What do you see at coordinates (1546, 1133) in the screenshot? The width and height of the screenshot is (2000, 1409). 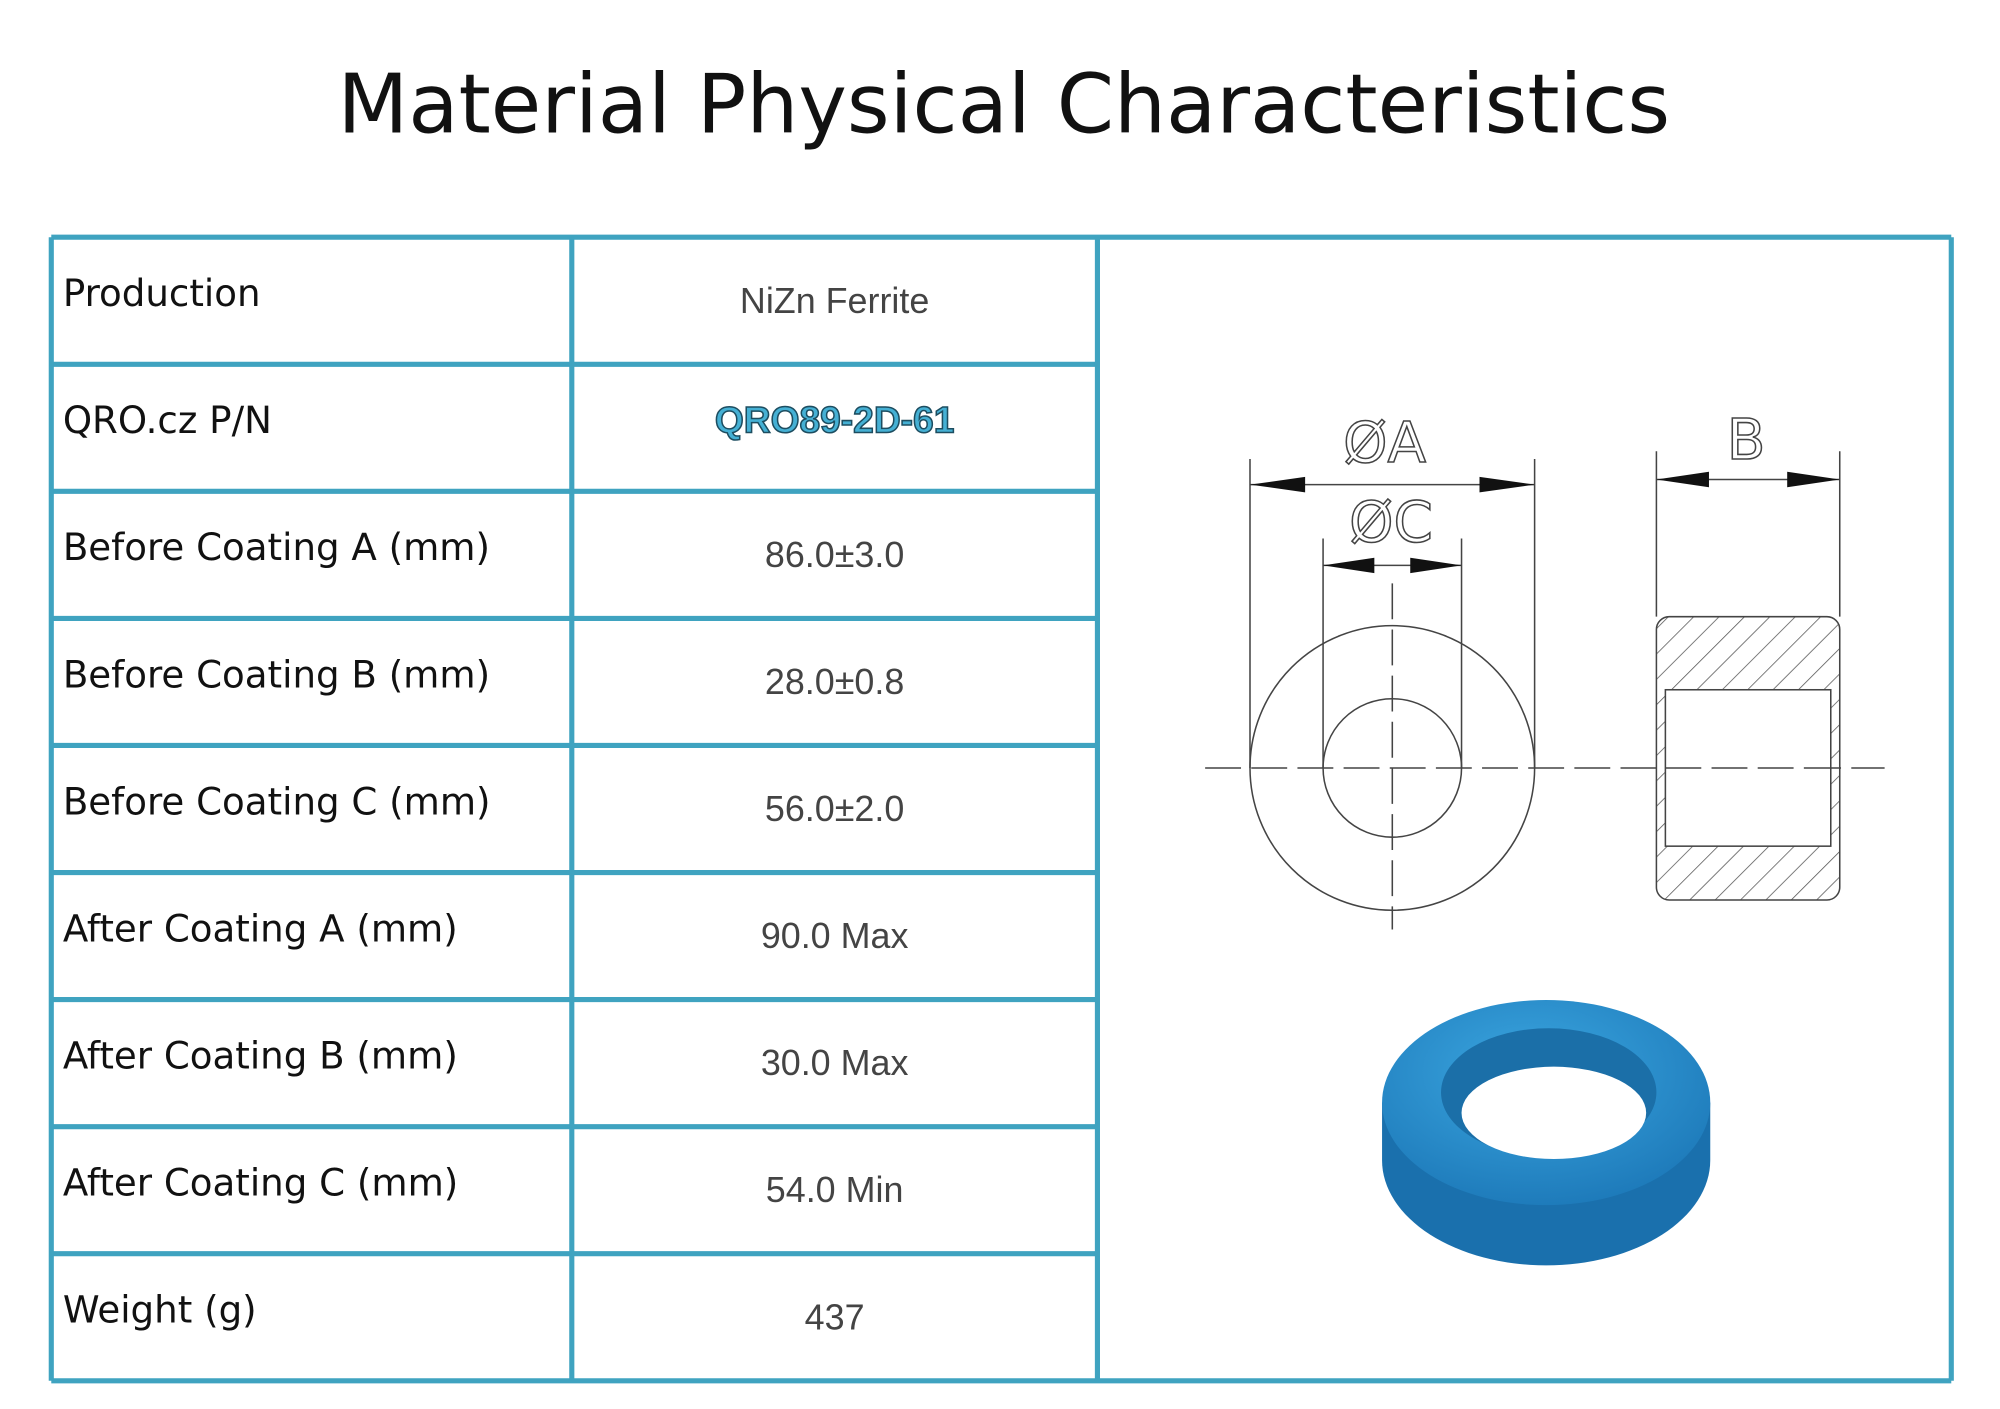 I see `toroid-illustration` at bounding box center [1546, 1133].